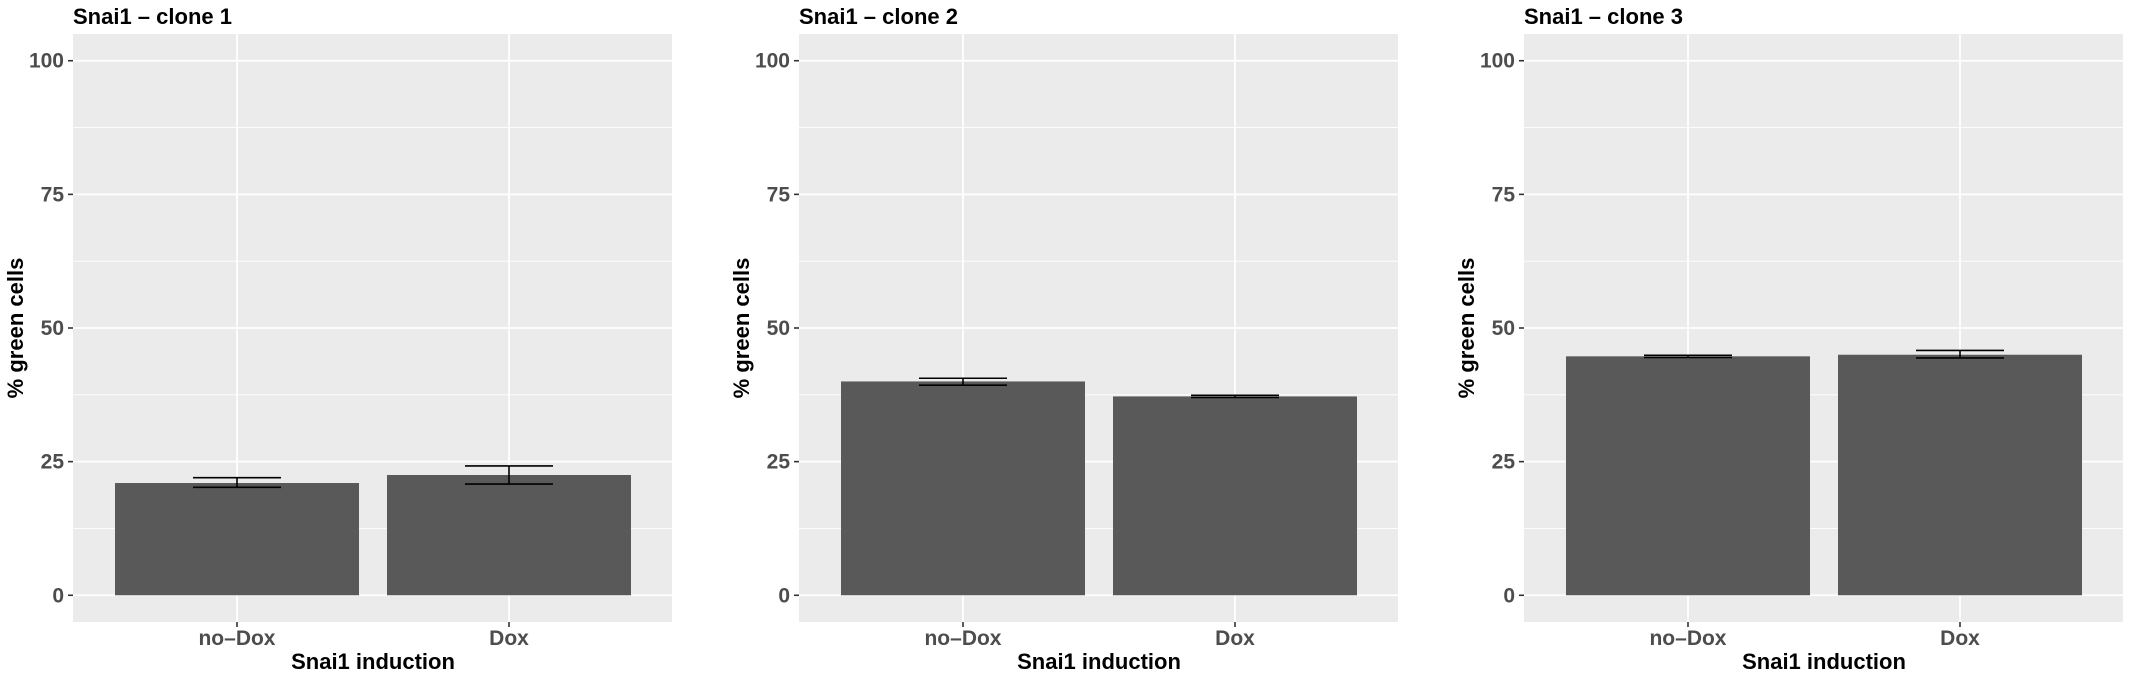 The height and width of the screenshot is (680, 2130). Describe the element at coordinates (152, 16) in the screenshot. I see `chart-title: Snai1 – clone 1` at that location.